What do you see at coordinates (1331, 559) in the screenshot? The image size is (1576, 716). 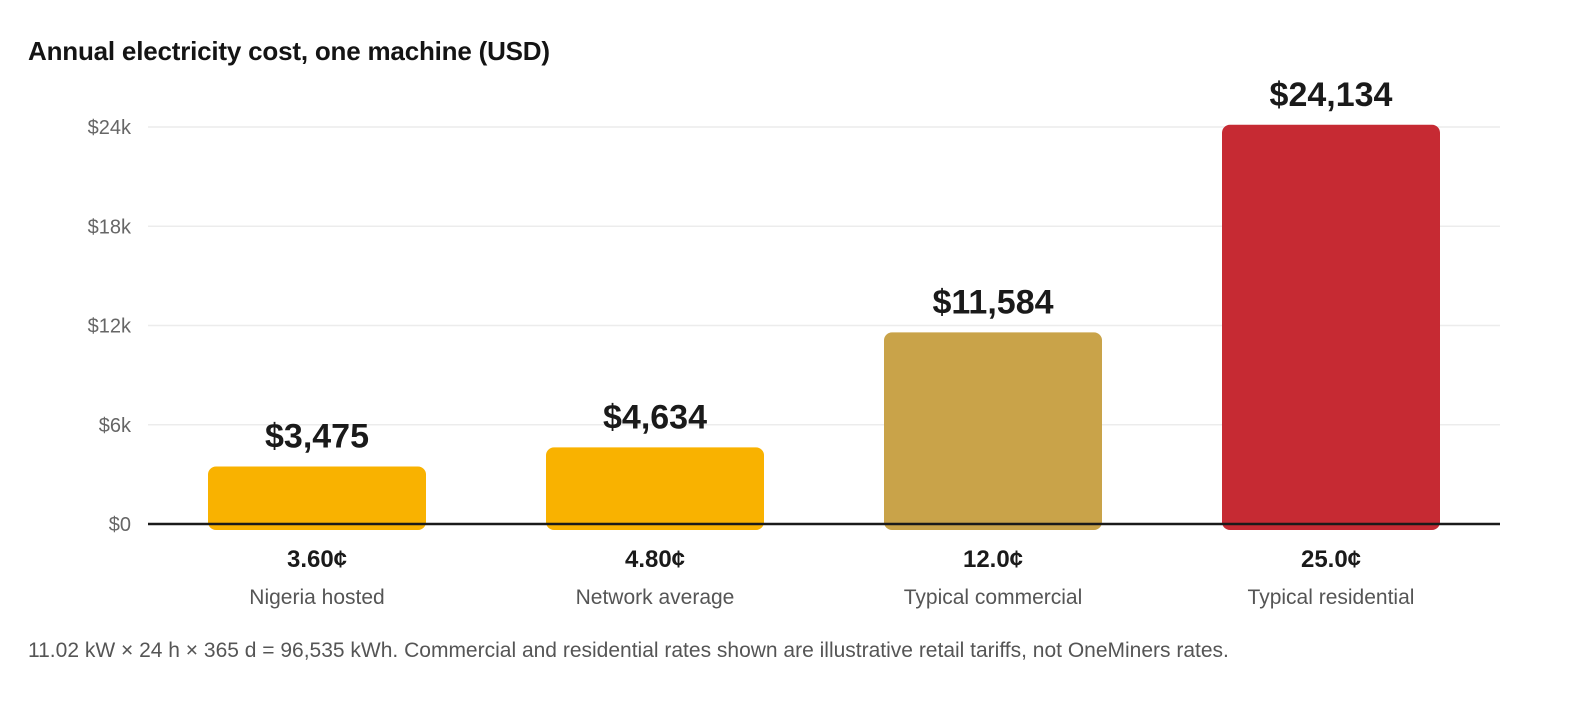 I see `rate-label: 25.0¢` at bounding box center [1331, 559].